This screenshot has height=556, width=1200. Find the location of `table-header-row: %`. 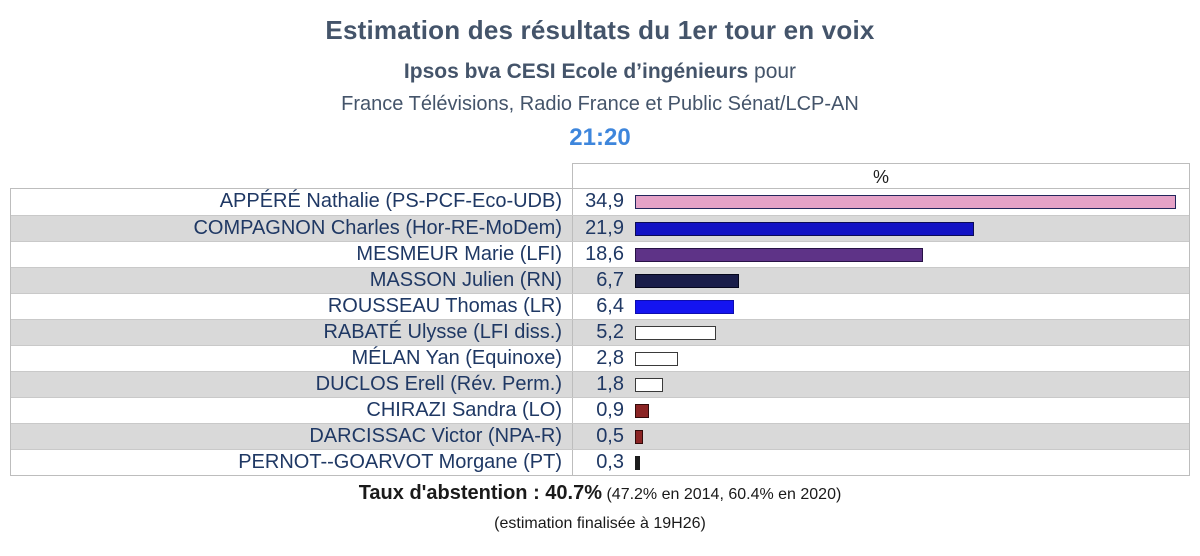

table-header-row: % is located at coordinates (600, 175).